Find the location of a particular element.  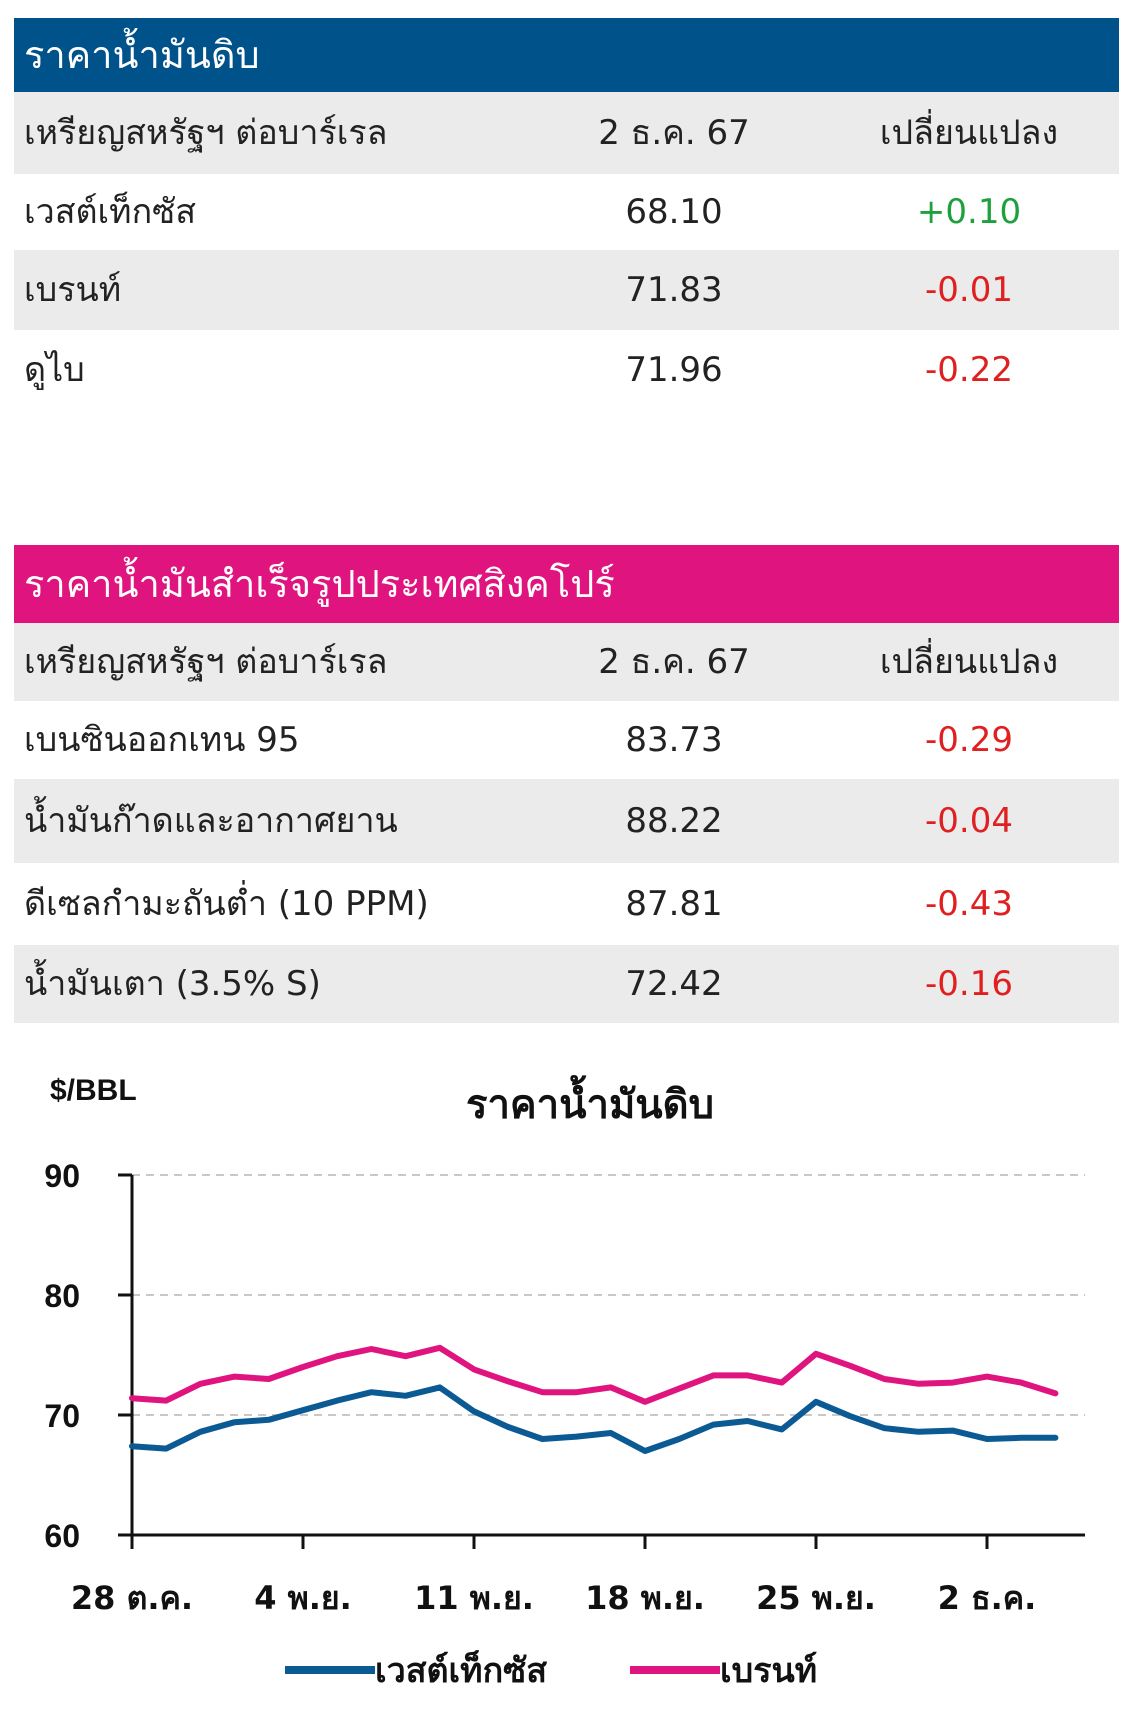

row-name: ดีเซลกำมะถันต่ำ (10 PPM) is located at coordinates (226, 904).